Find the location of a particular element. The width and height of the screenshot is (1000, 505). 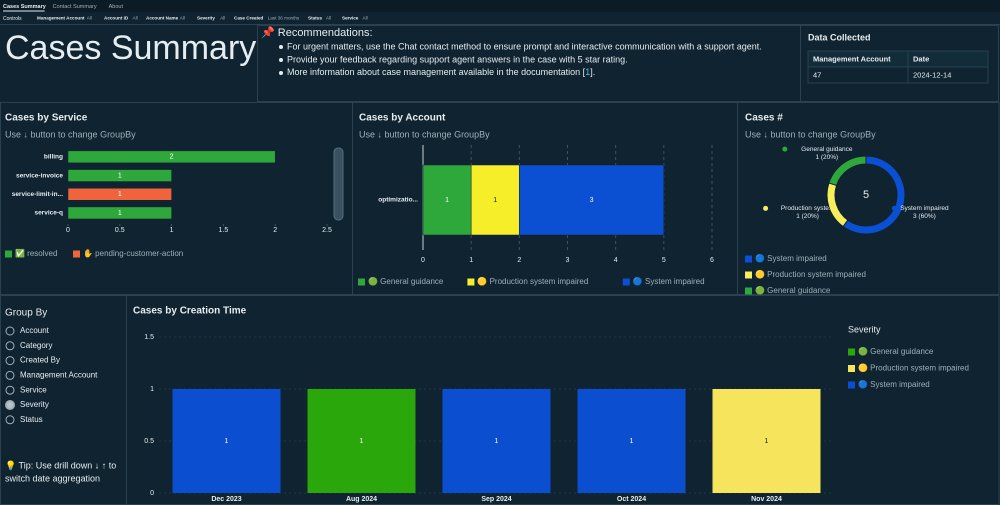

tab: Cases Summary is located at coordinates (25, 7).